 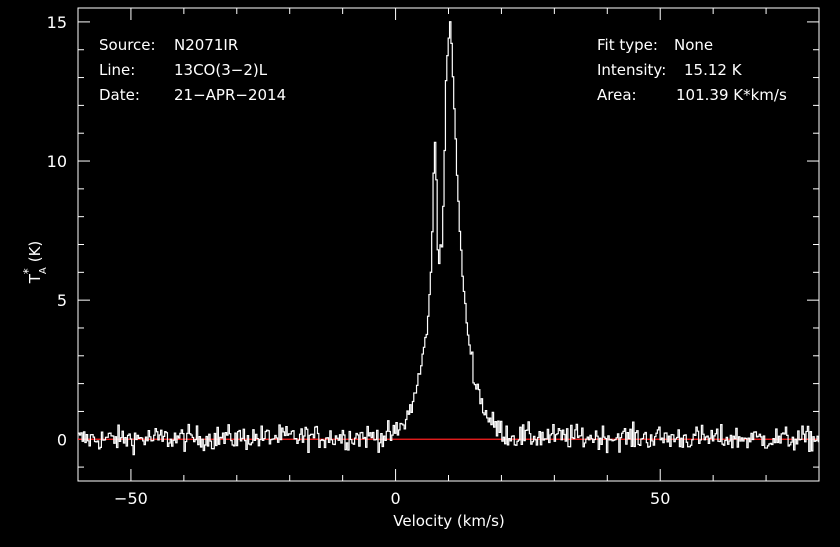 What do you see at coordinates (62, 439) in the screenshot?
I see `y-tick-label: 0` at bounding box center [62, 439].